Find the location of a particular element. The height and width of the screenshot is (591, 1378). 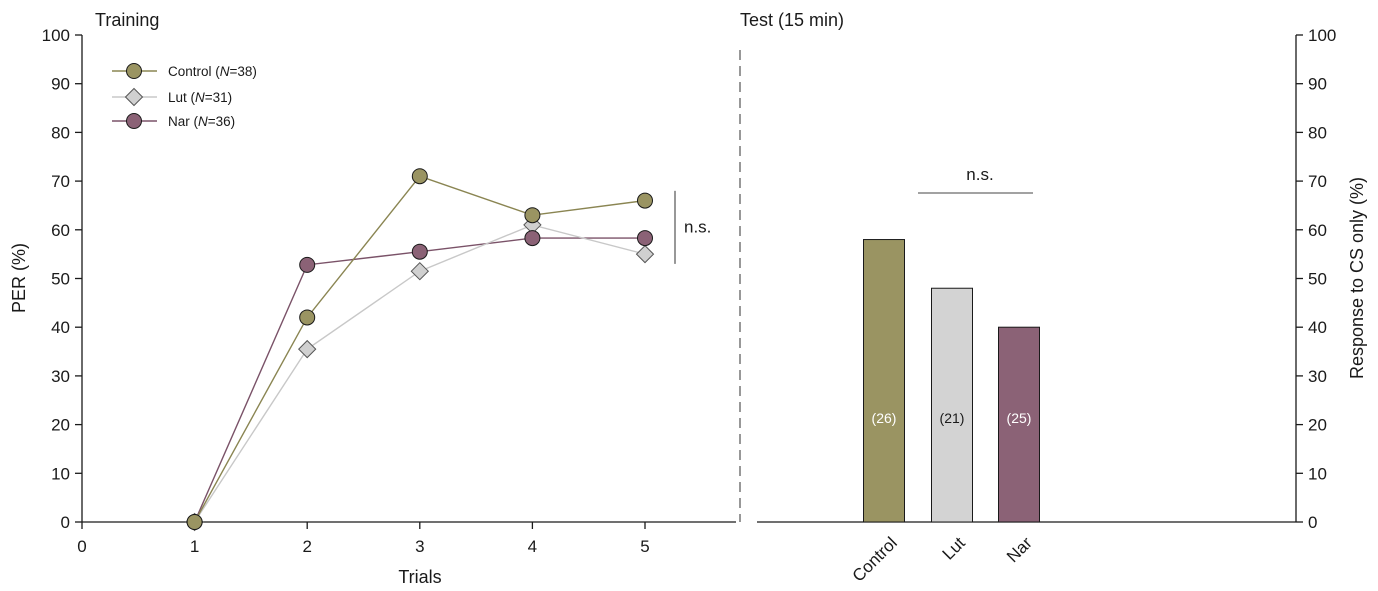

legend-label-rest: =31) is located at coordinates (218, 97).